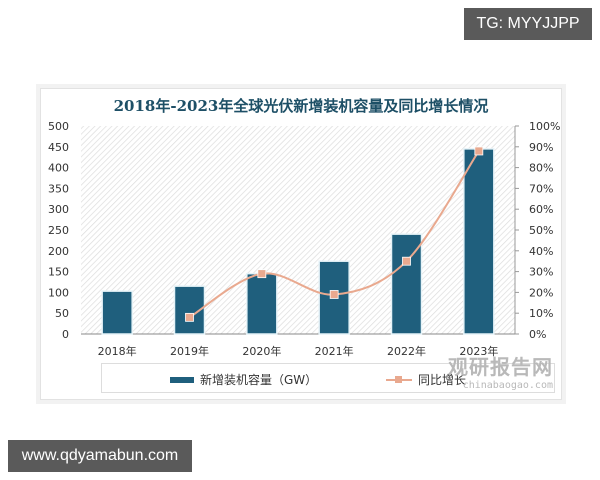 The width and height of the screenshot is (600, 480). I want to click on watermark: 观研报告网 chinabaogao.com, so click(500, 371).